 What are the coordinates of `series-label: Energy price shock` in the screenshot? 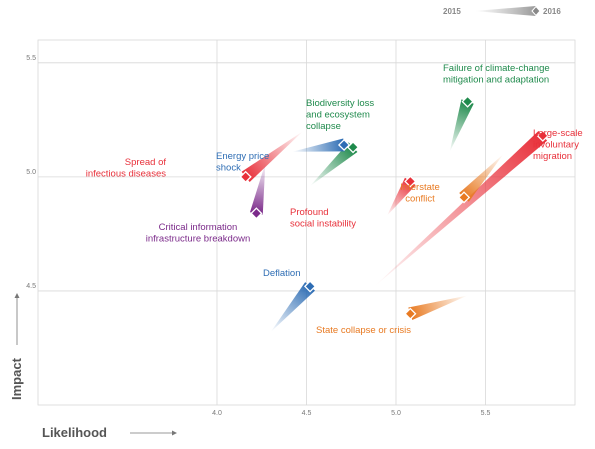 It's located at (242, 162).